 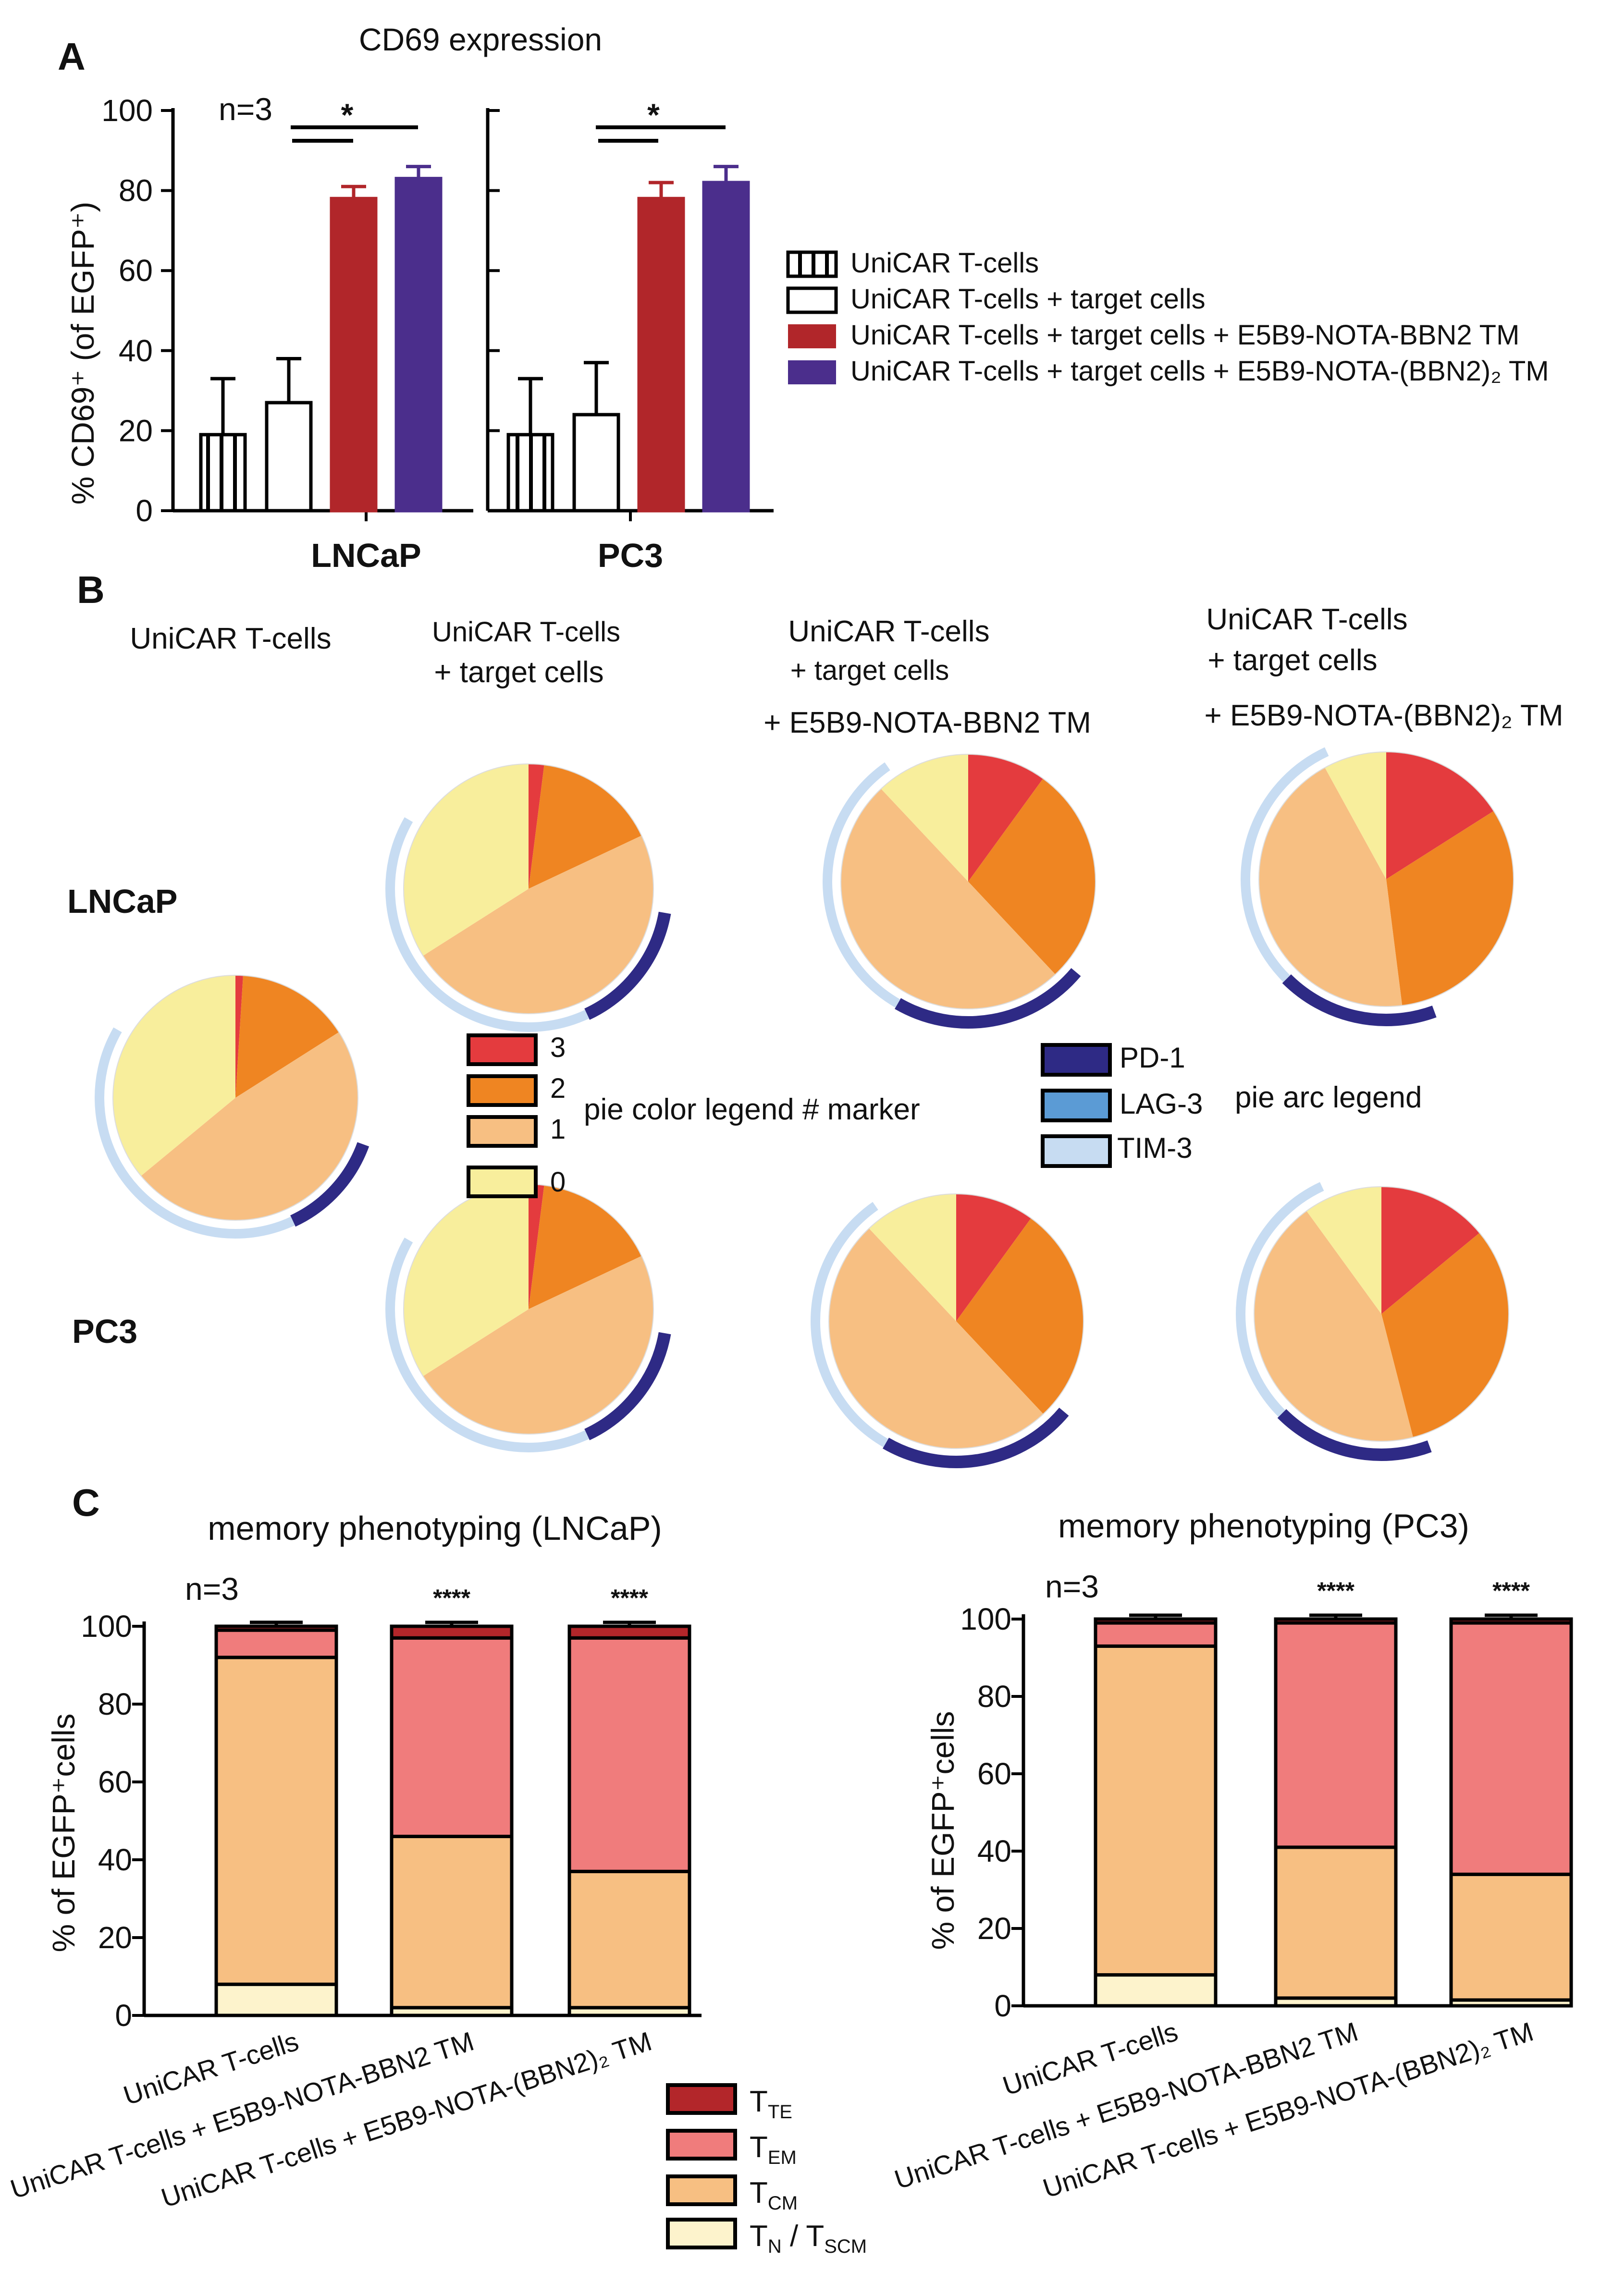 I want to click on panel-a-bars, so click(x=475, y=339).